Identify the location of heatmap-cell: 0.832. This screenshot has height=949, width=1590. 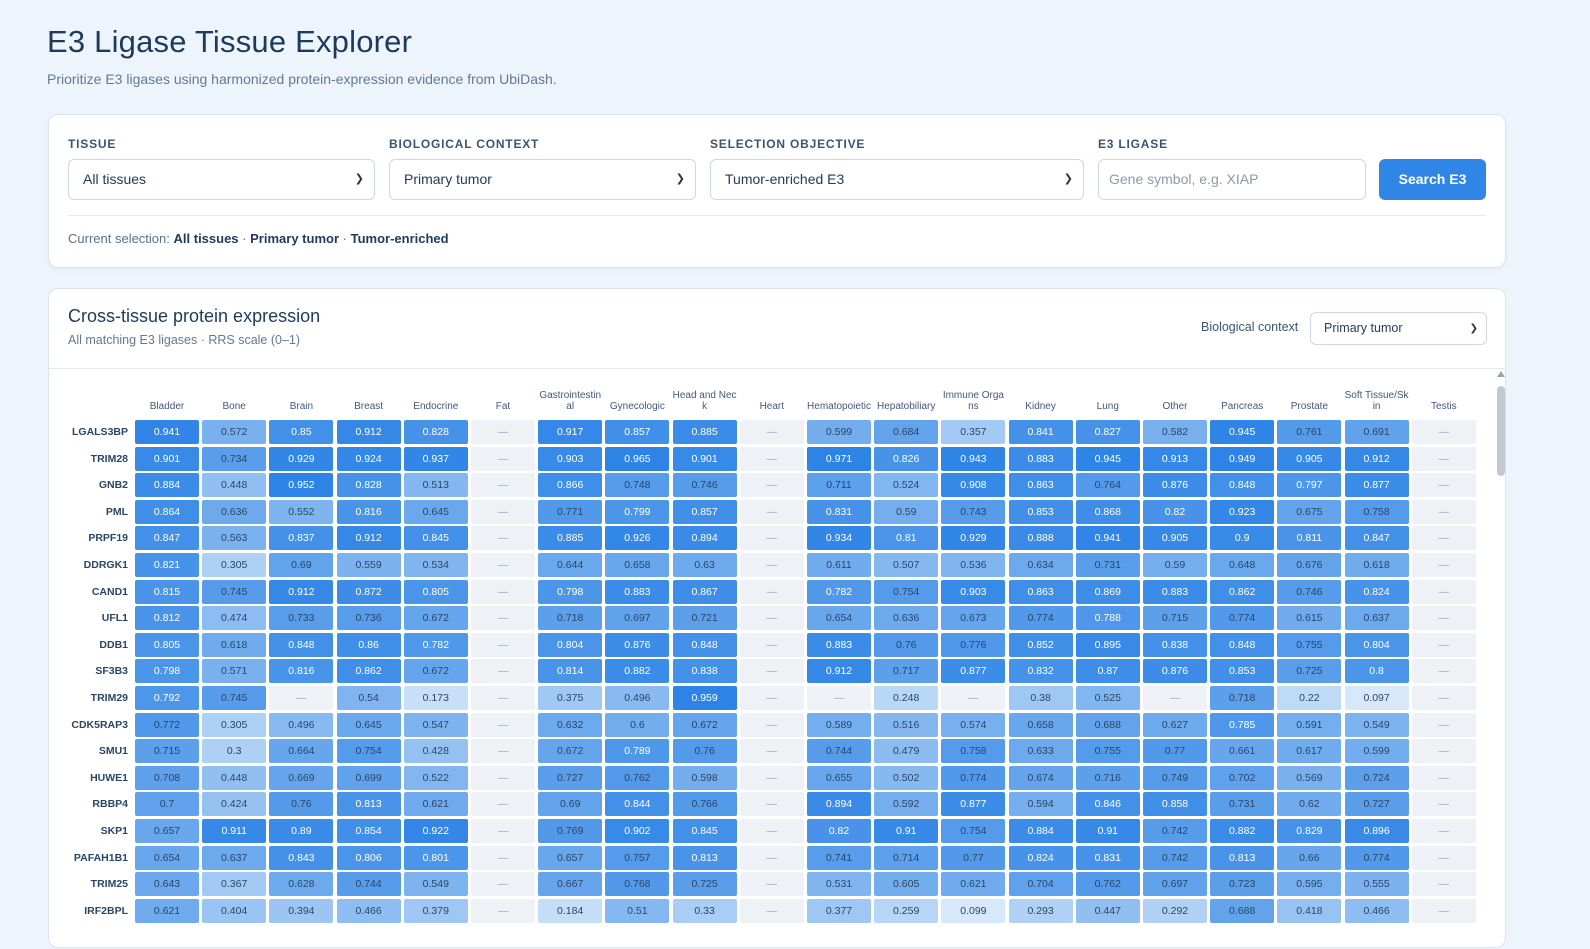
(1040, 671).